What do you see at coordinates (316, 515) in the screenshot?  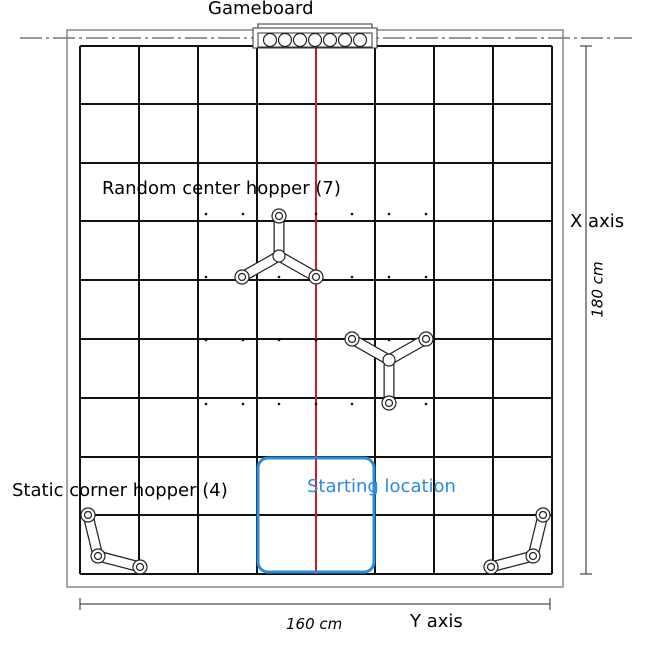 I see `starting-location-box` at bounding box center [316, 515].